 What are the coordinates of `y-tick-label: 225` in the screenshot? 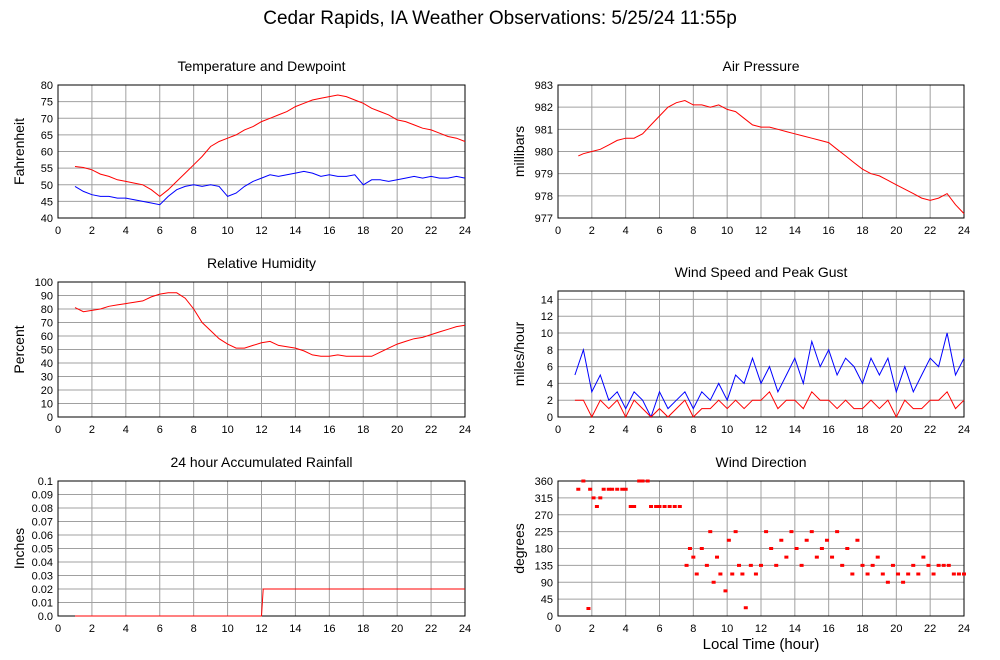 It's located at (544, 533).